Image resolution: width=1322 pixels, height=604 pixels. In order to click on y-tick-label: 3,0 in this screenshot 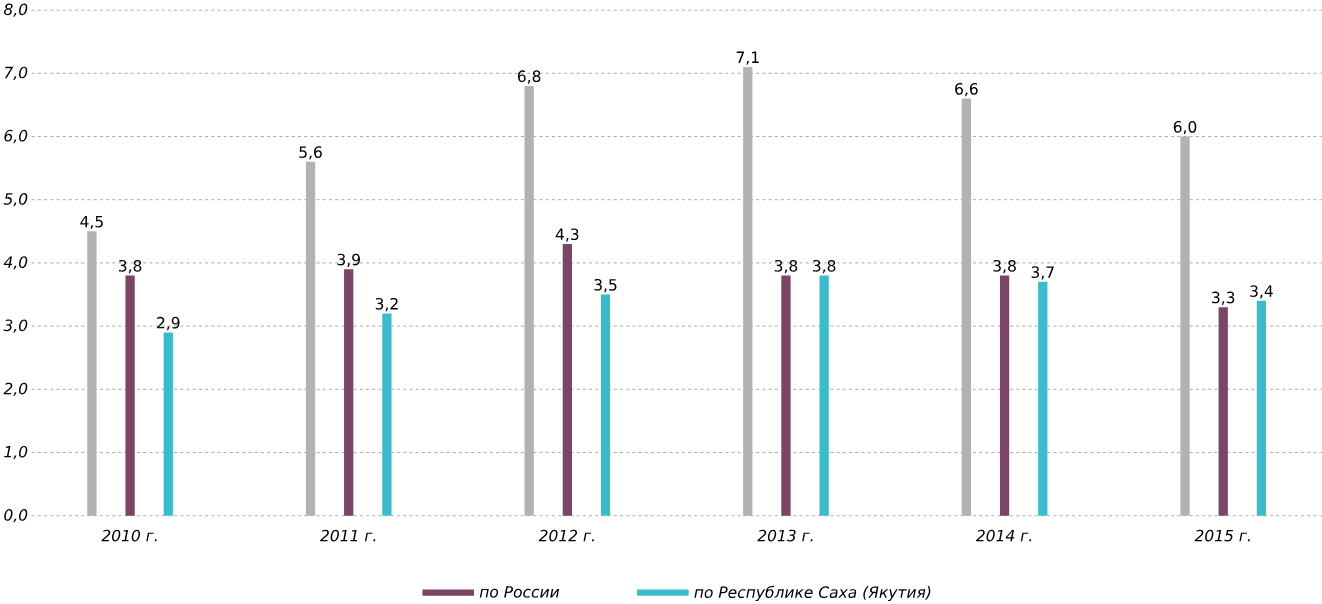, I will do `click(15, 326)`.